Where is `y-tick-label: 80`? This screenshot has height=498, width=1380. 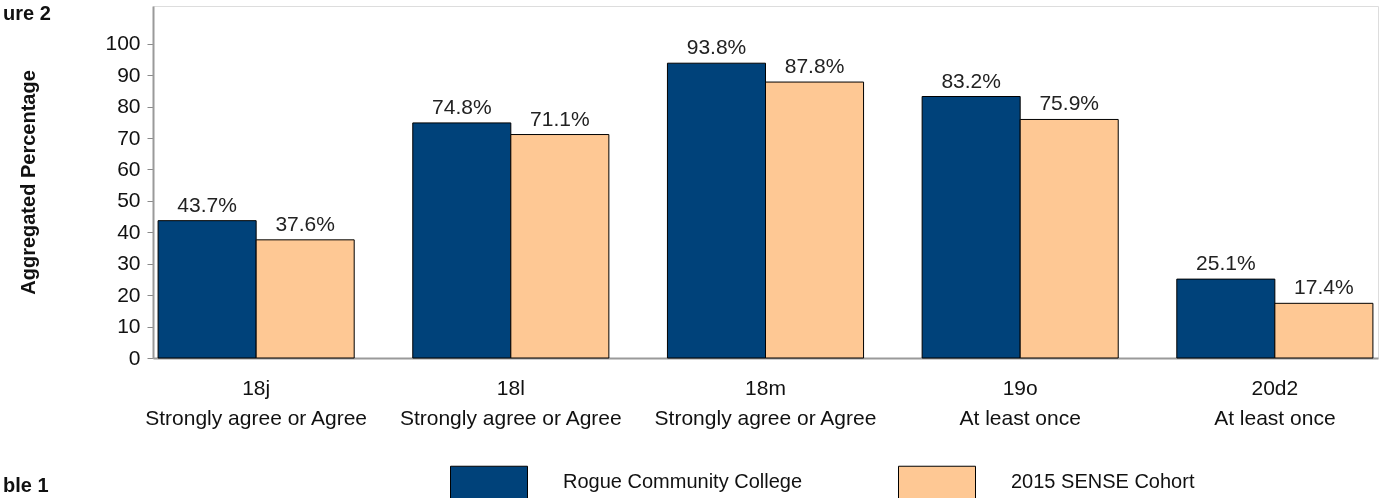
y-tick-label: 80 is located at coordinates (129, 106).